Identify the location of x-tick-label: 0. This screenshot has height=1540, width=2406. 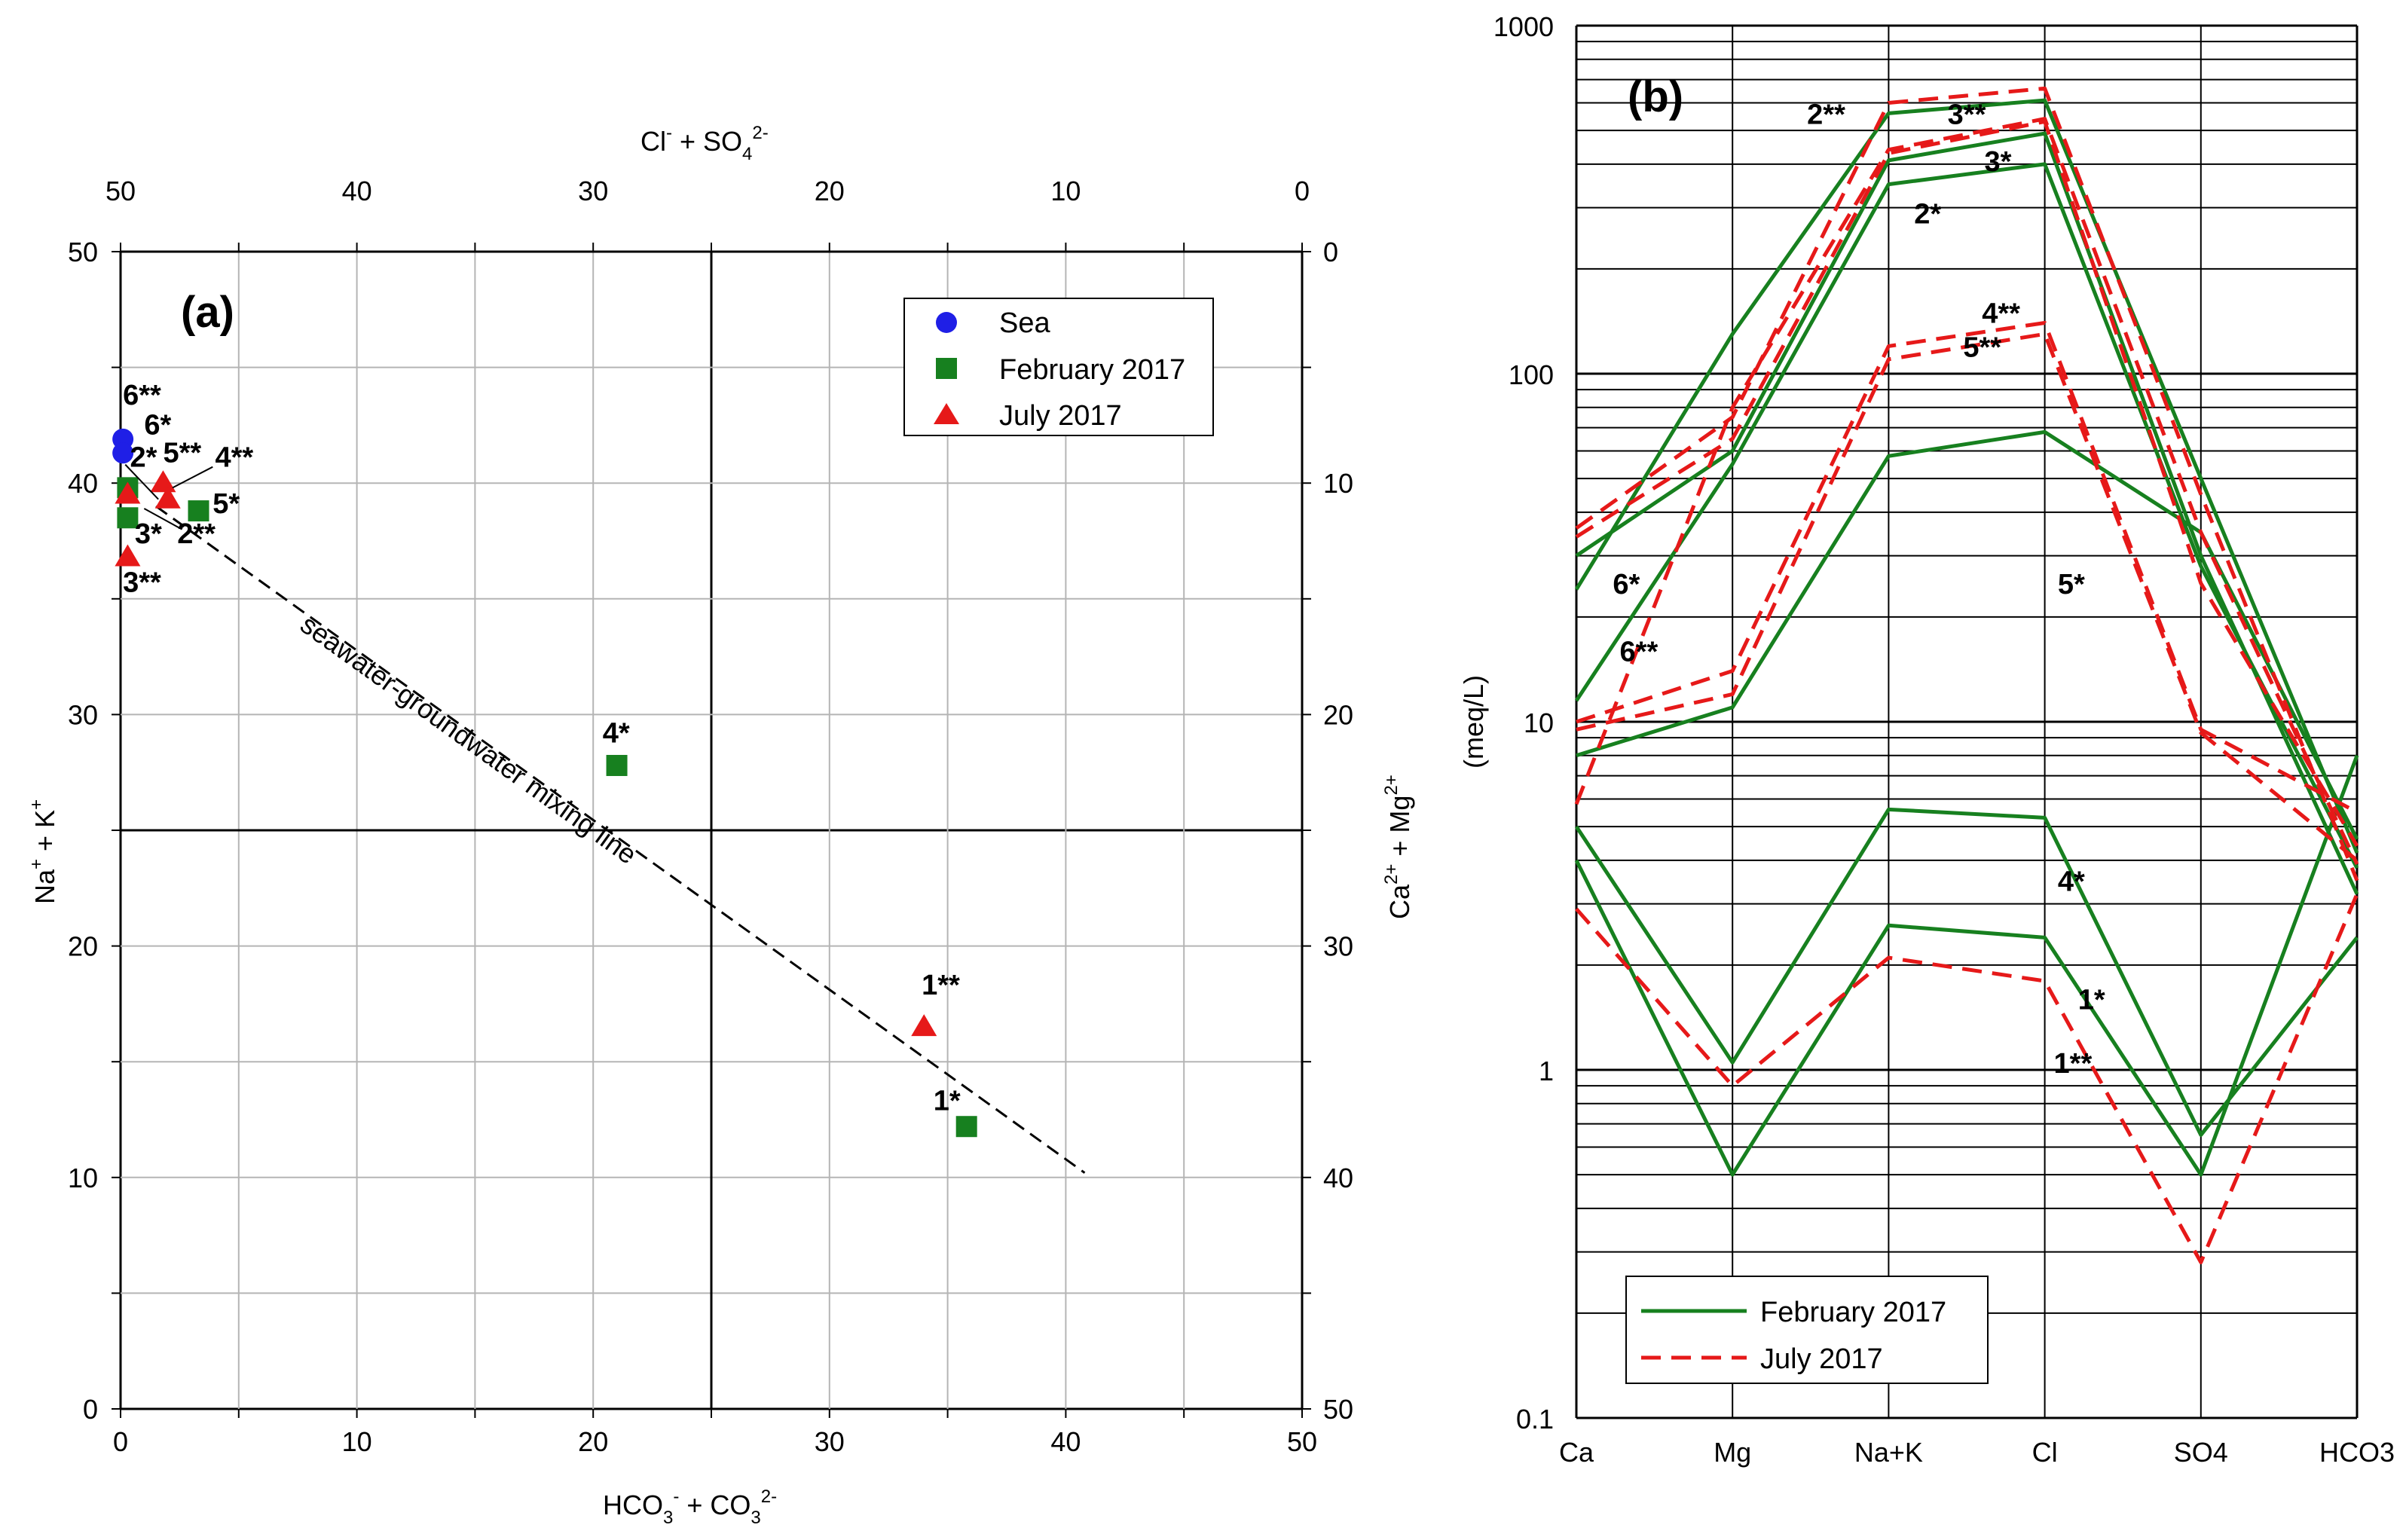
(121, 1442).